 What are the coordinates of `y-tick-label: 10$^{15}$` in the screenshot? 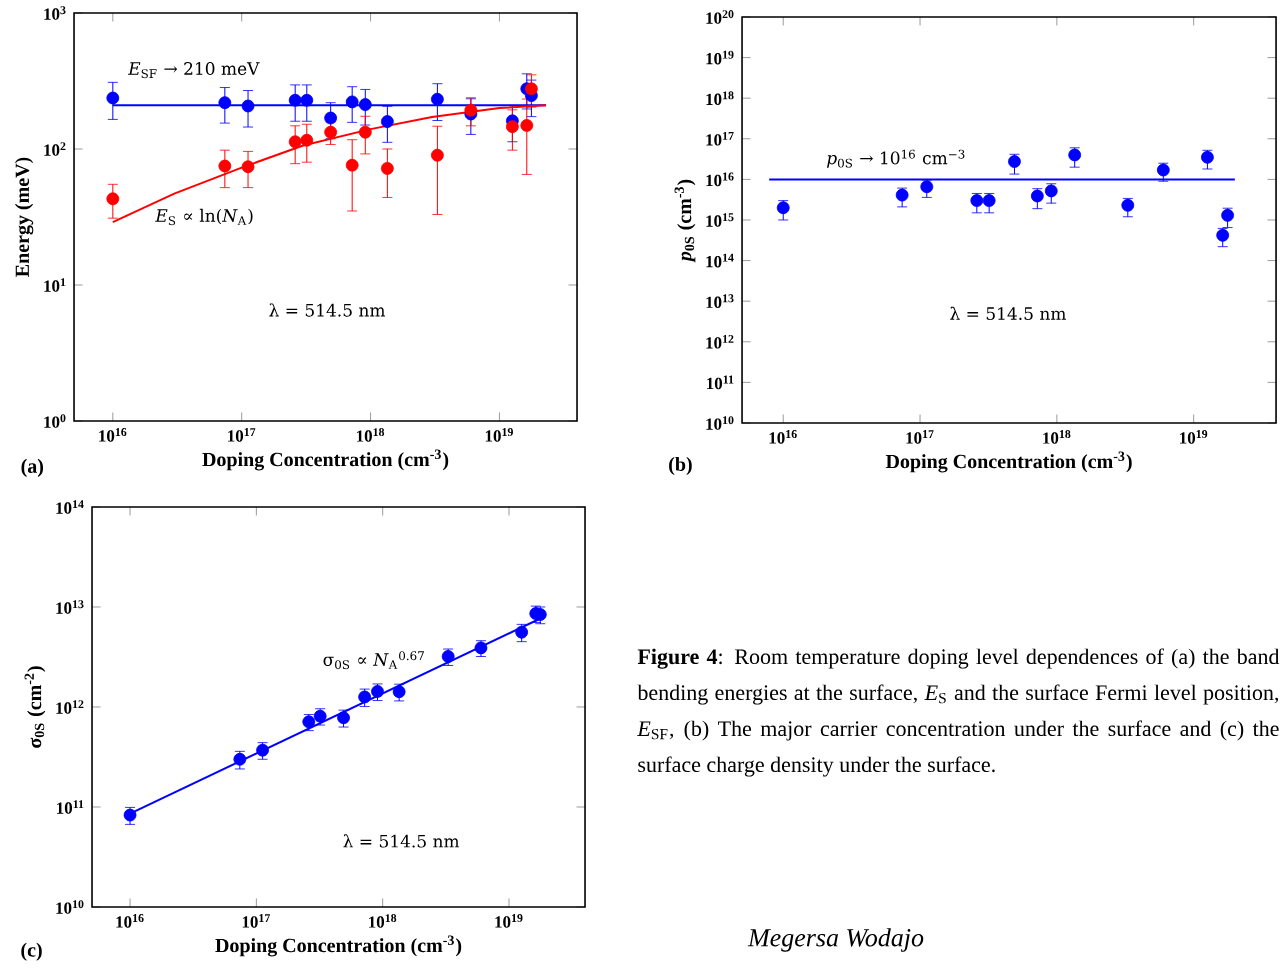 It's located at (720, 220).